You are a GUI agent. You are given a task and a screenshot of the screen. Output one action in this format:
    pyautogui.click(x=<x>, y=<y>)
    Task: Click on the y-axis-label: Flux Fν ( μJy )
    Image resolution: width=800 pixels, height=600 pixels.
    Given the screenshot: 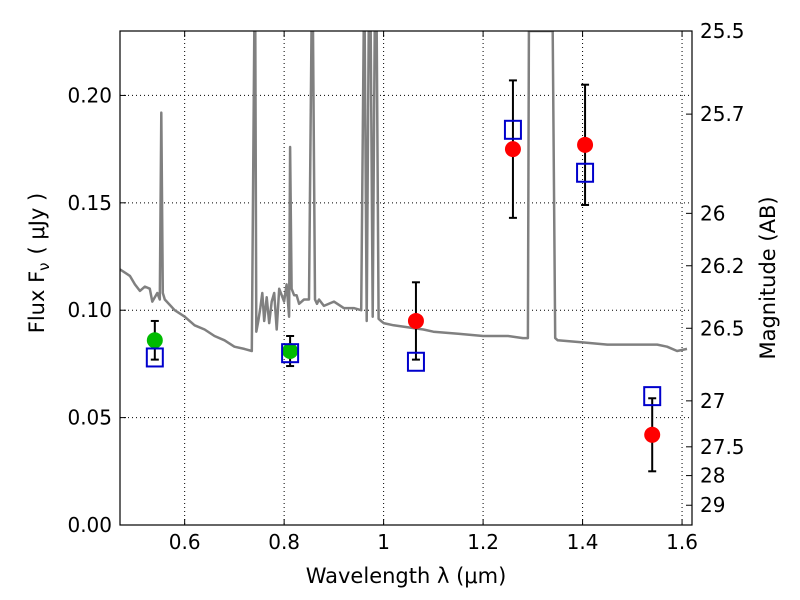 What is the action you would take?
    pyautogui.click(x=39, y=263)
    